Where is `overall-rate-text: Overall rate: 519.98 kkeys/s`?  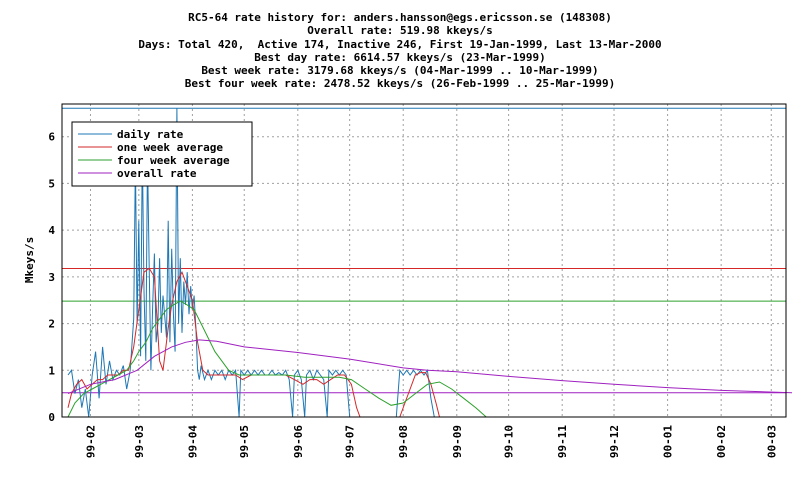
overall-rate-text: Overall rate: 519.98 kkeys/s is located at coordinates (400, 31).